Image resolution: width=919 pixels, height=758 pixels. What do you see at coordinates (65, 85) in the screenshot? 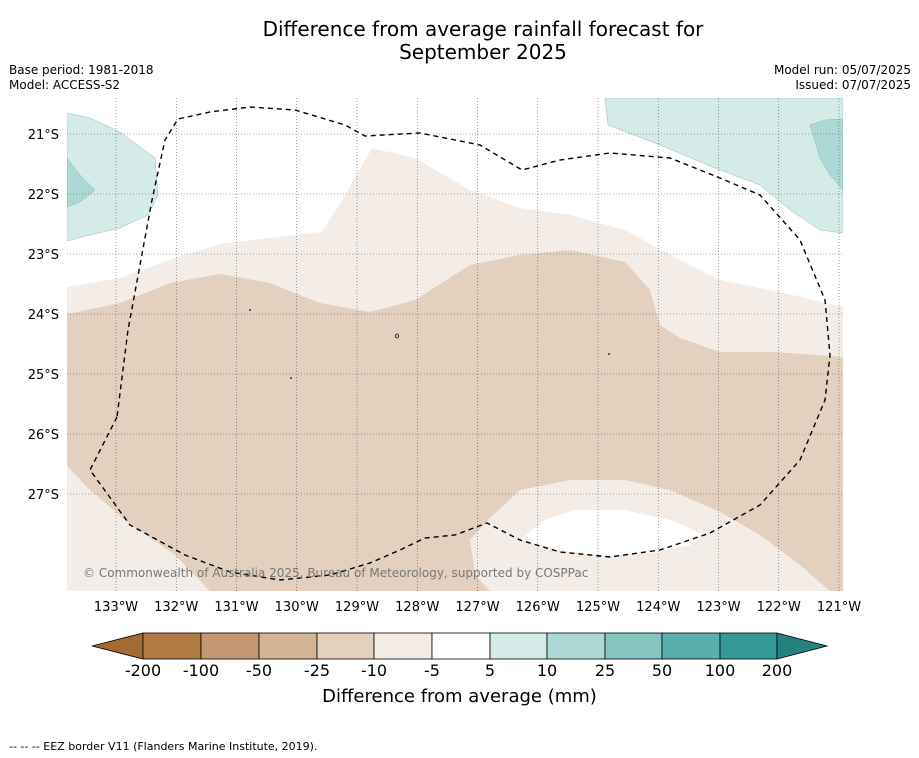
I see `model-name: Model: ACCESS-S2` at bounding box center [65, 85].